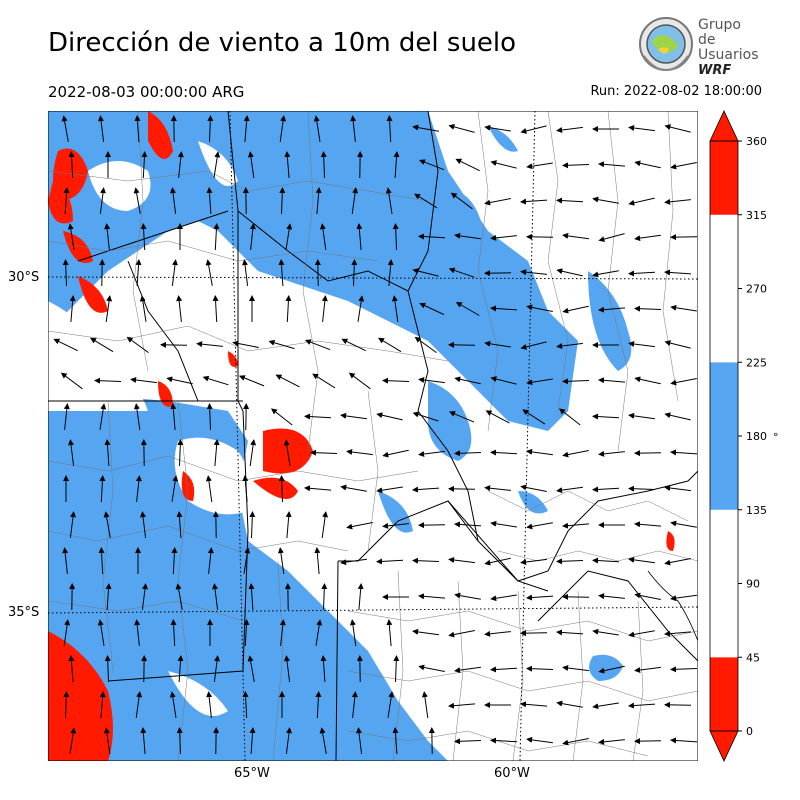 This screenshot has height=800, width=800. Describe the element at coordinates (753, 584) in the screenshot. I see `colorbar-tick-label: 90` at that location.